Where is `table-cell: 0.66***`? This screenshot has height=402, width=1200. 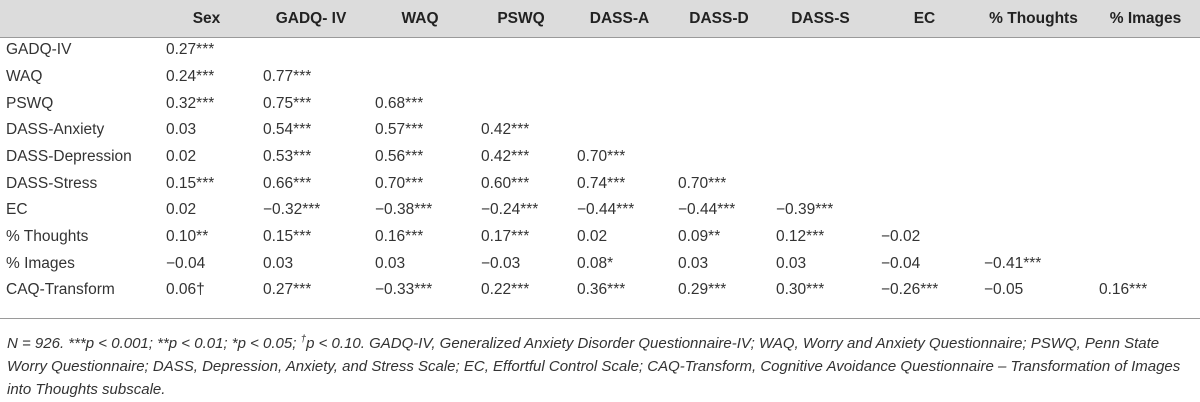 table-cell: 0.66*** is located at coordinates (287, 183).